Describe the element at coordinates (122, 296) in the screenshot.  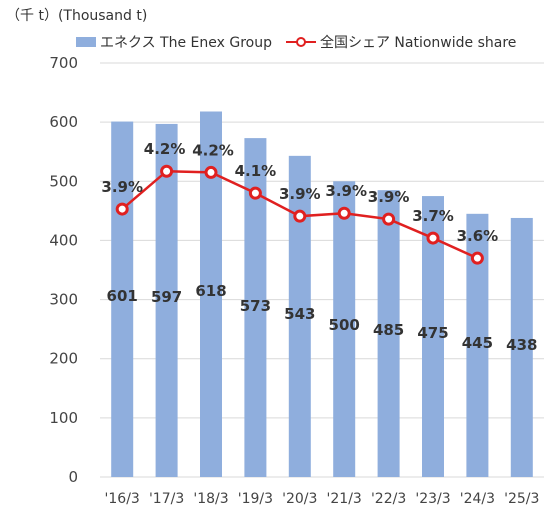
I see `bar-value-label: 601` at that location.